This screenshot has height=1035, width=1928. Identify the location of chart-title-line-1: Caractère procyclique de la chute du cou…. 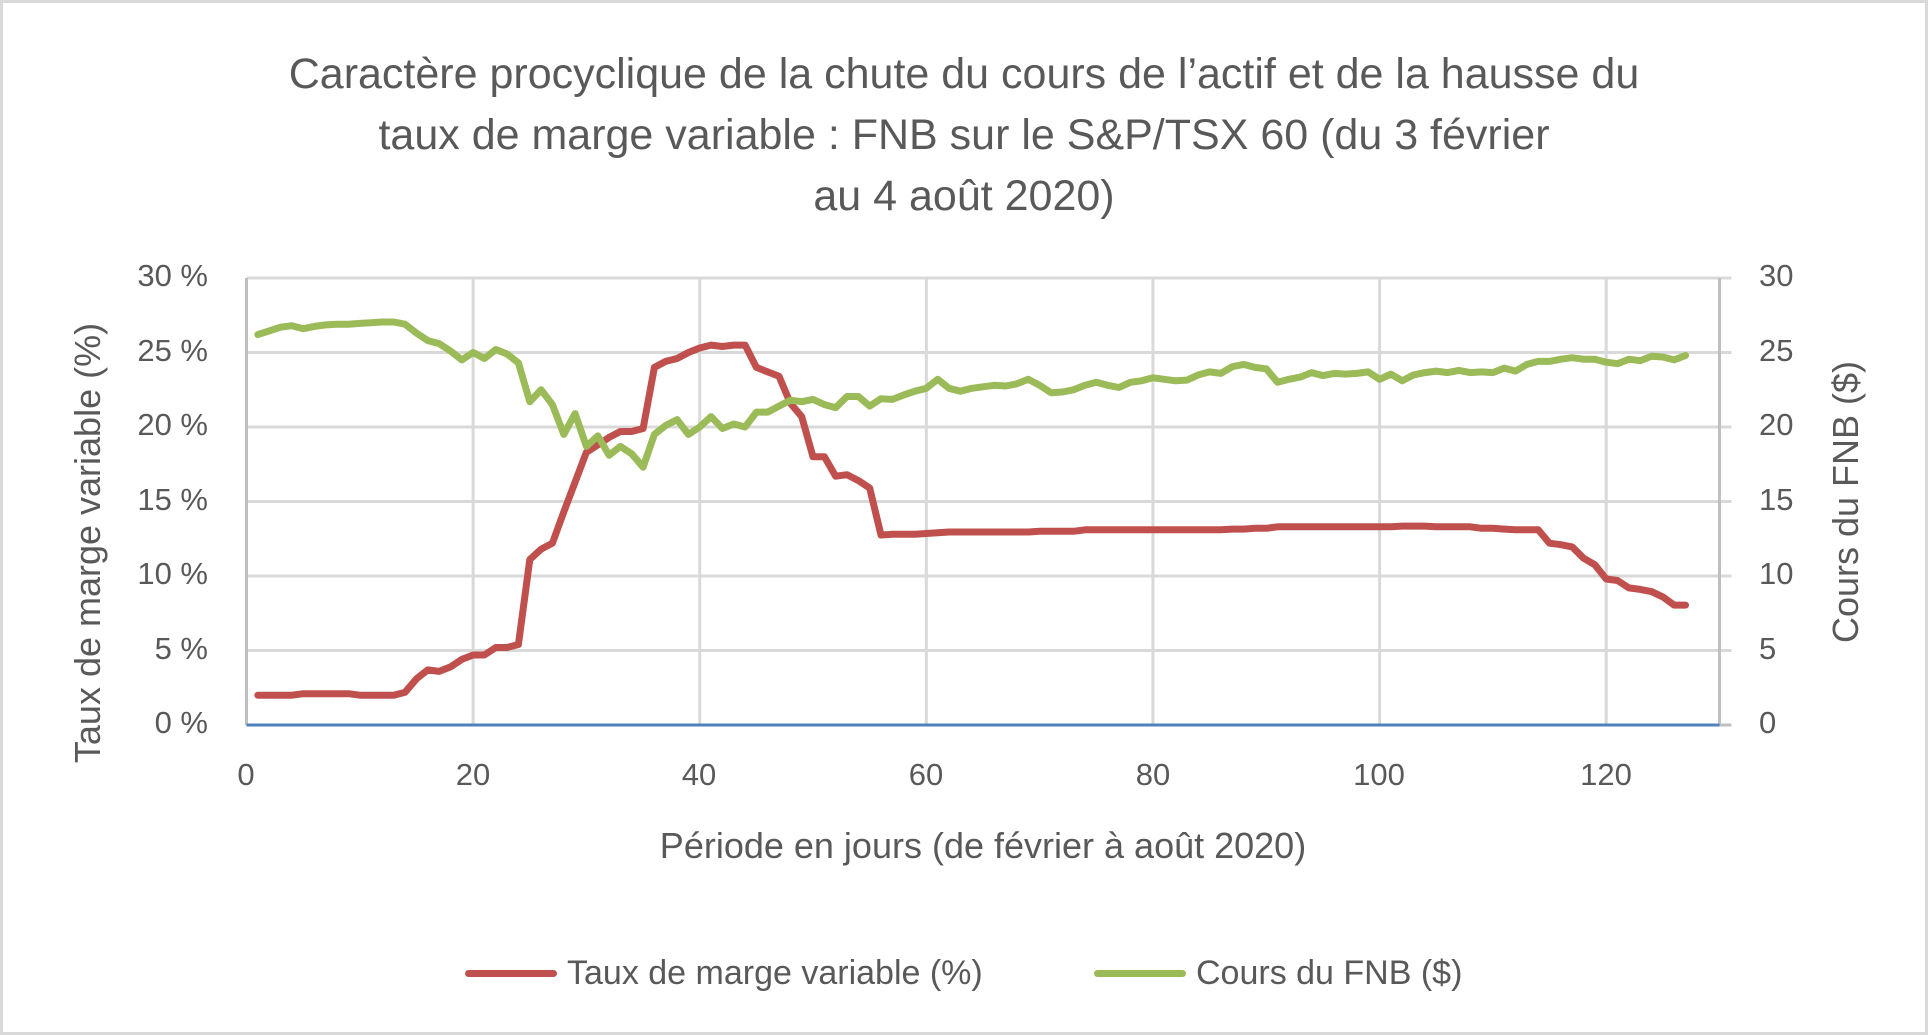
(964, 74).